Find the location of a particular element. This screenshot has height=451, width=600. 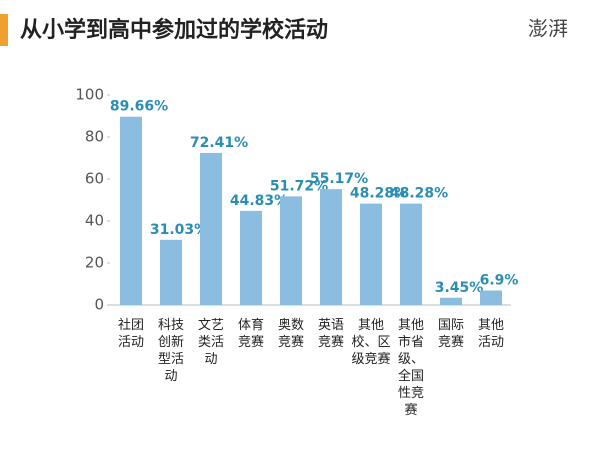

title-accent is located at coordinates (4, 30).